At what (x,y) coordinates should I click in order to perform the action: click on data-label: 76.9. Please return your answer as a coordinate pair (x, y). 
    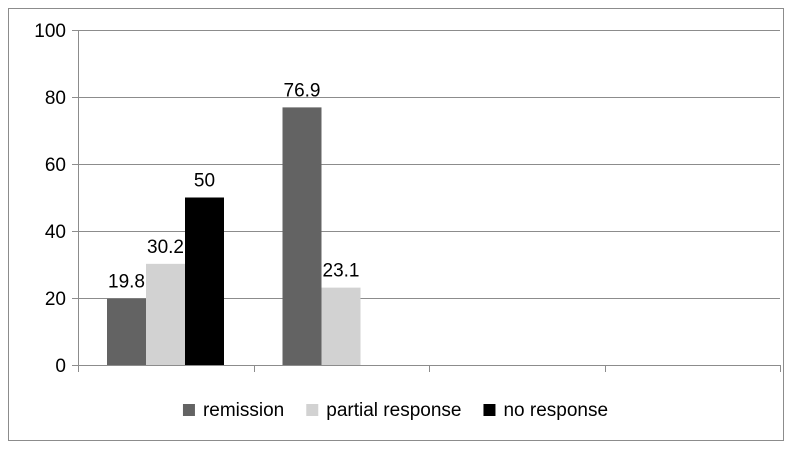
    Looking at the image, I should click on (302, 90).